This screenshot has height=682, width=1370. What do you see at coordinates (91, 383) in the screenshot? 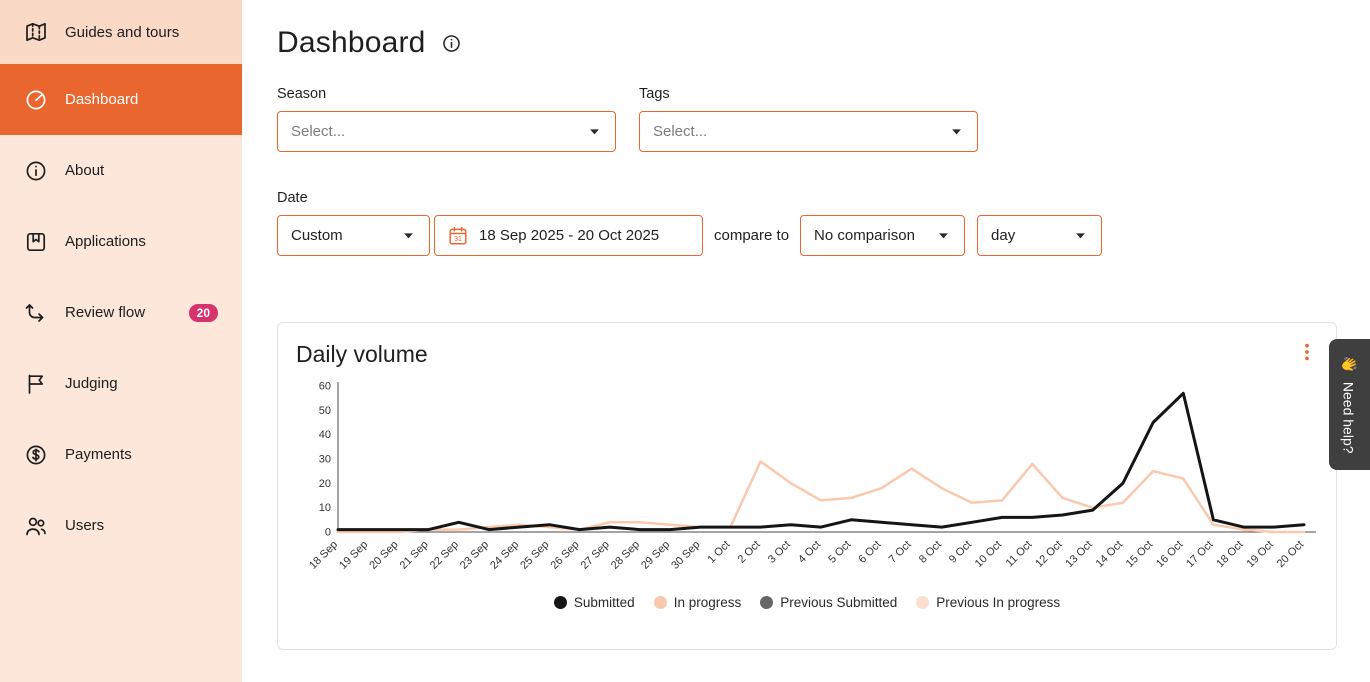
I see `sidebar-item-label: Judging` at bounding box center [91, 383].